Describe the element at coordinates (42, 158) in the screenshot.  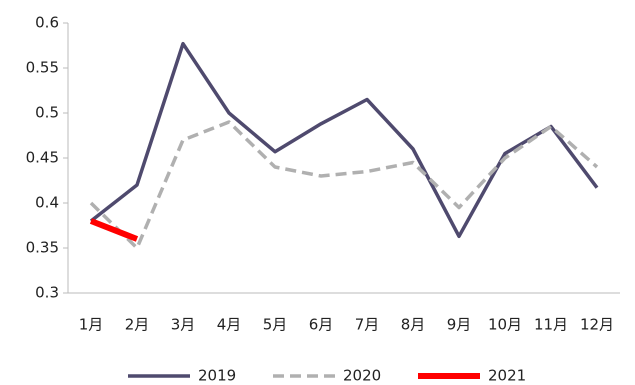
I see `y-tick-label: 0.45` at that location.